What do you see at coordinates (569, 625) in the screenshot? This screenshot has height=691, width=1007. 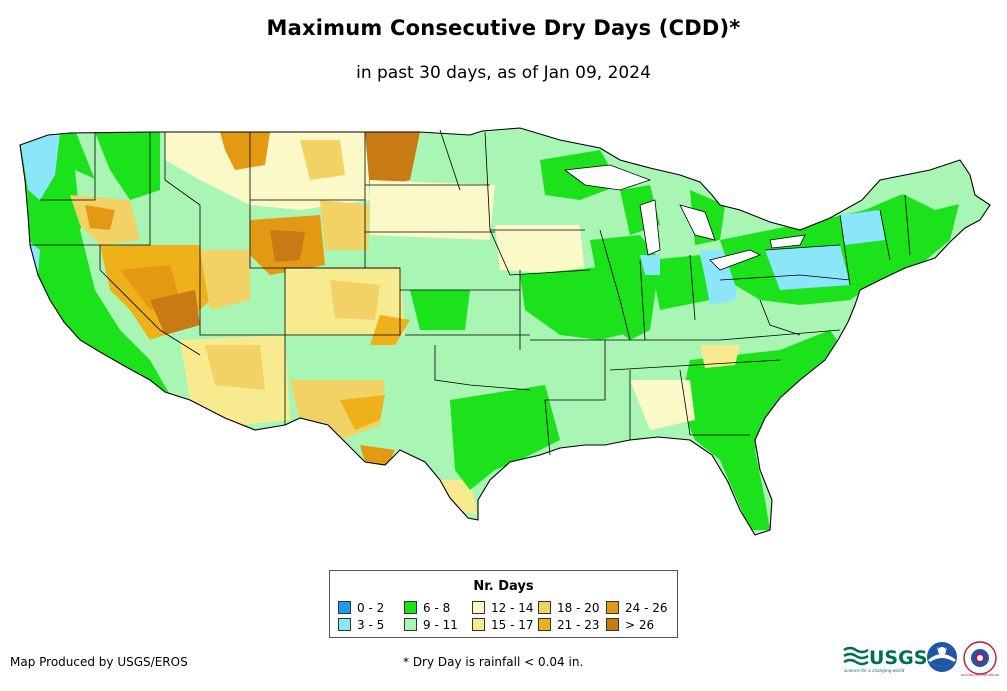 I see `legend-item-21-23: 21 - 23` at bounding box center [569, 625].